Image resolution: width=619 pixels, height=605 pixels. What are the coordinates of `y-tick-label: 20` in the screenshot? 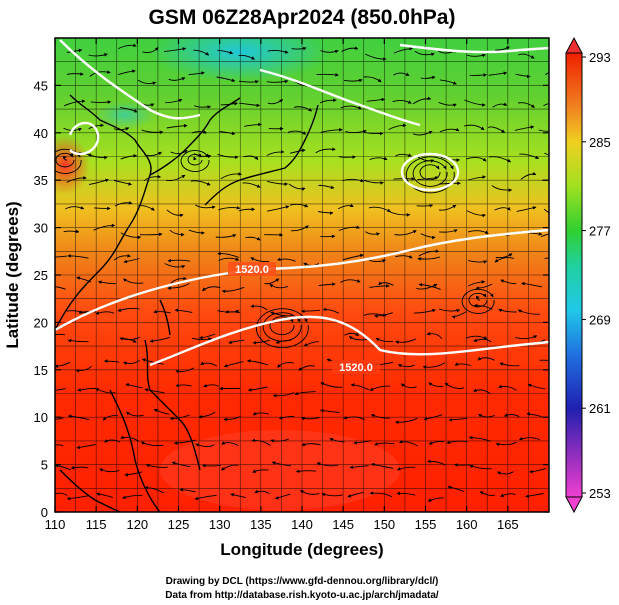 It's located at (41, 322).